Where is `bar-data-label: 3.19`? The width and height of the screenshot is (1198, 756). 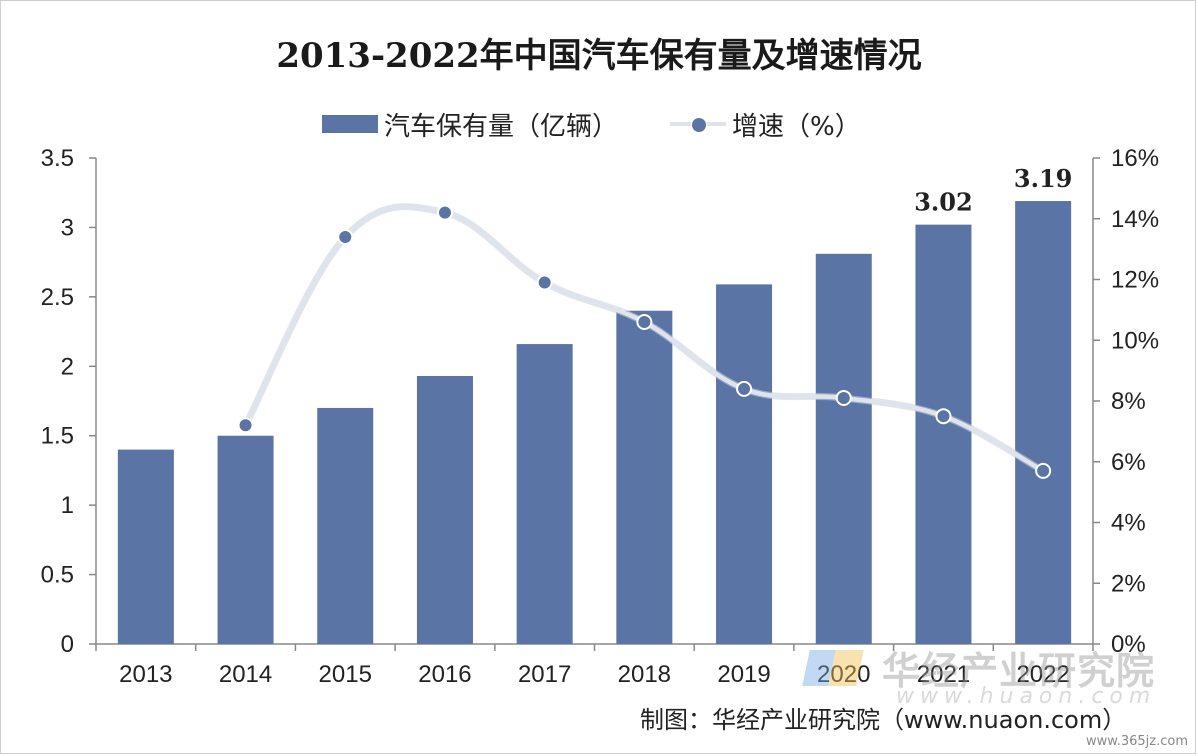 bar-data-label: 3.19 is located at coordinates (1043, 178).